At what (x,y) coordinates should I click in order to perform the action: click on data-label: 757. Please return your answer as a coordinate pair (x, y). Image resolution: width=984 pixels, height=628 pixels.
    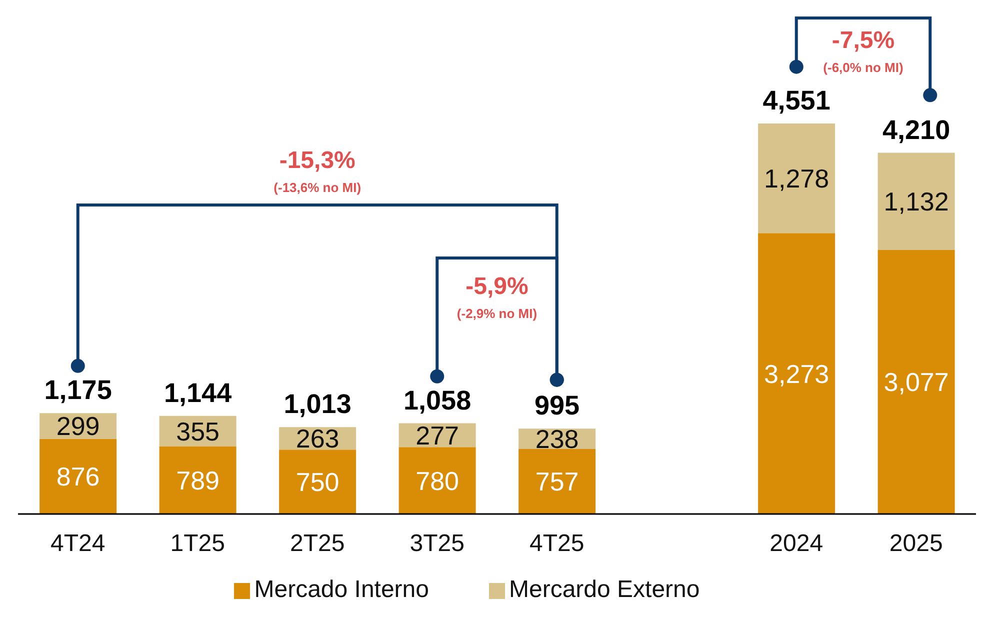
    Looking at the image, I should click on (557, 481).